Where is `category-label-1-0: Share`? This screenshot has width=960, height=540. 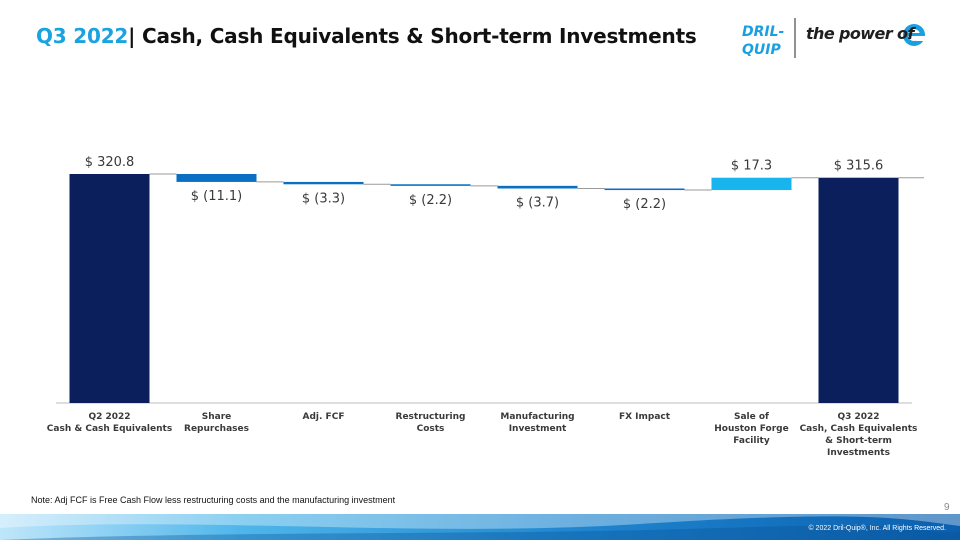
category-label-1-0: Share is located at coordinates (217, 417).